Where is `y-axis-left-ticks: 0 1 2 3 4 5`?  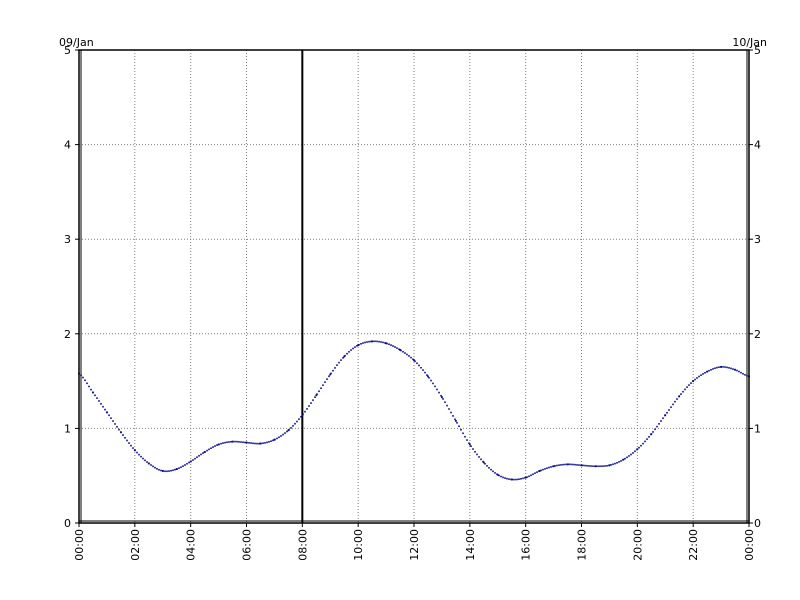
y-axis-left-ticks: 0 1 2 3 4 5 is located at coordinates (71, 287).